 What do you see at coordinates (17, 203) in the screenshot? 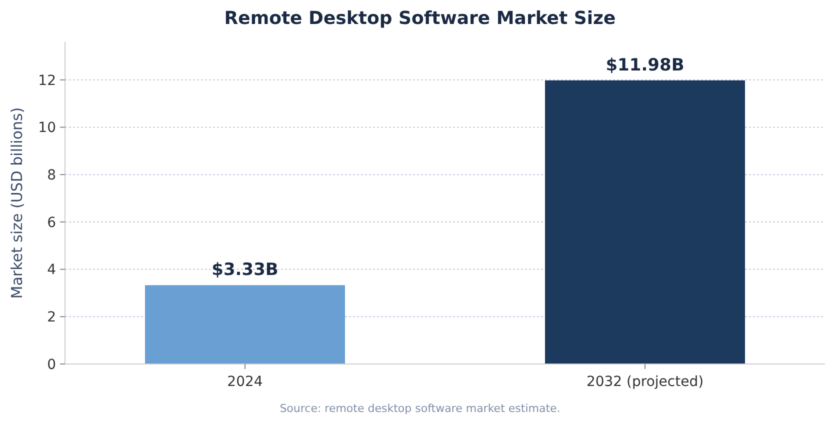
I see `y-axis-title: Market size (USD billions)` at bounding box center [17, 203].